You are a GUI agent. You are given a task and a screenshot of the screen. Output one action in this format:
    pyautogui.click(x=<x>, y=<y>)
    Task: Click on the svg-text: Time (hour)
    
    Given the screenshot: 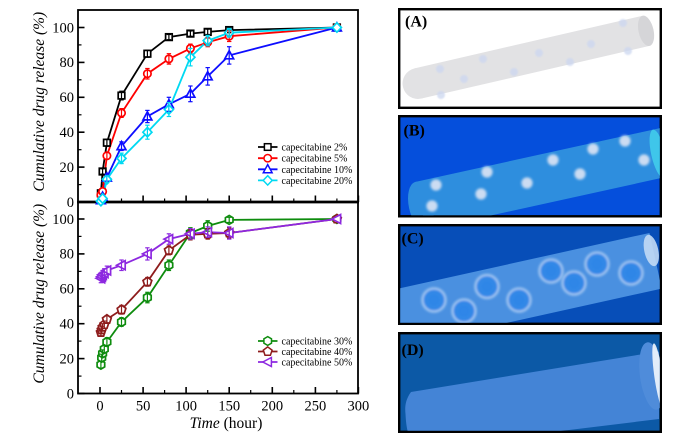 What is the action you would take?
    pyautogui.click(x=226, y=423)
    